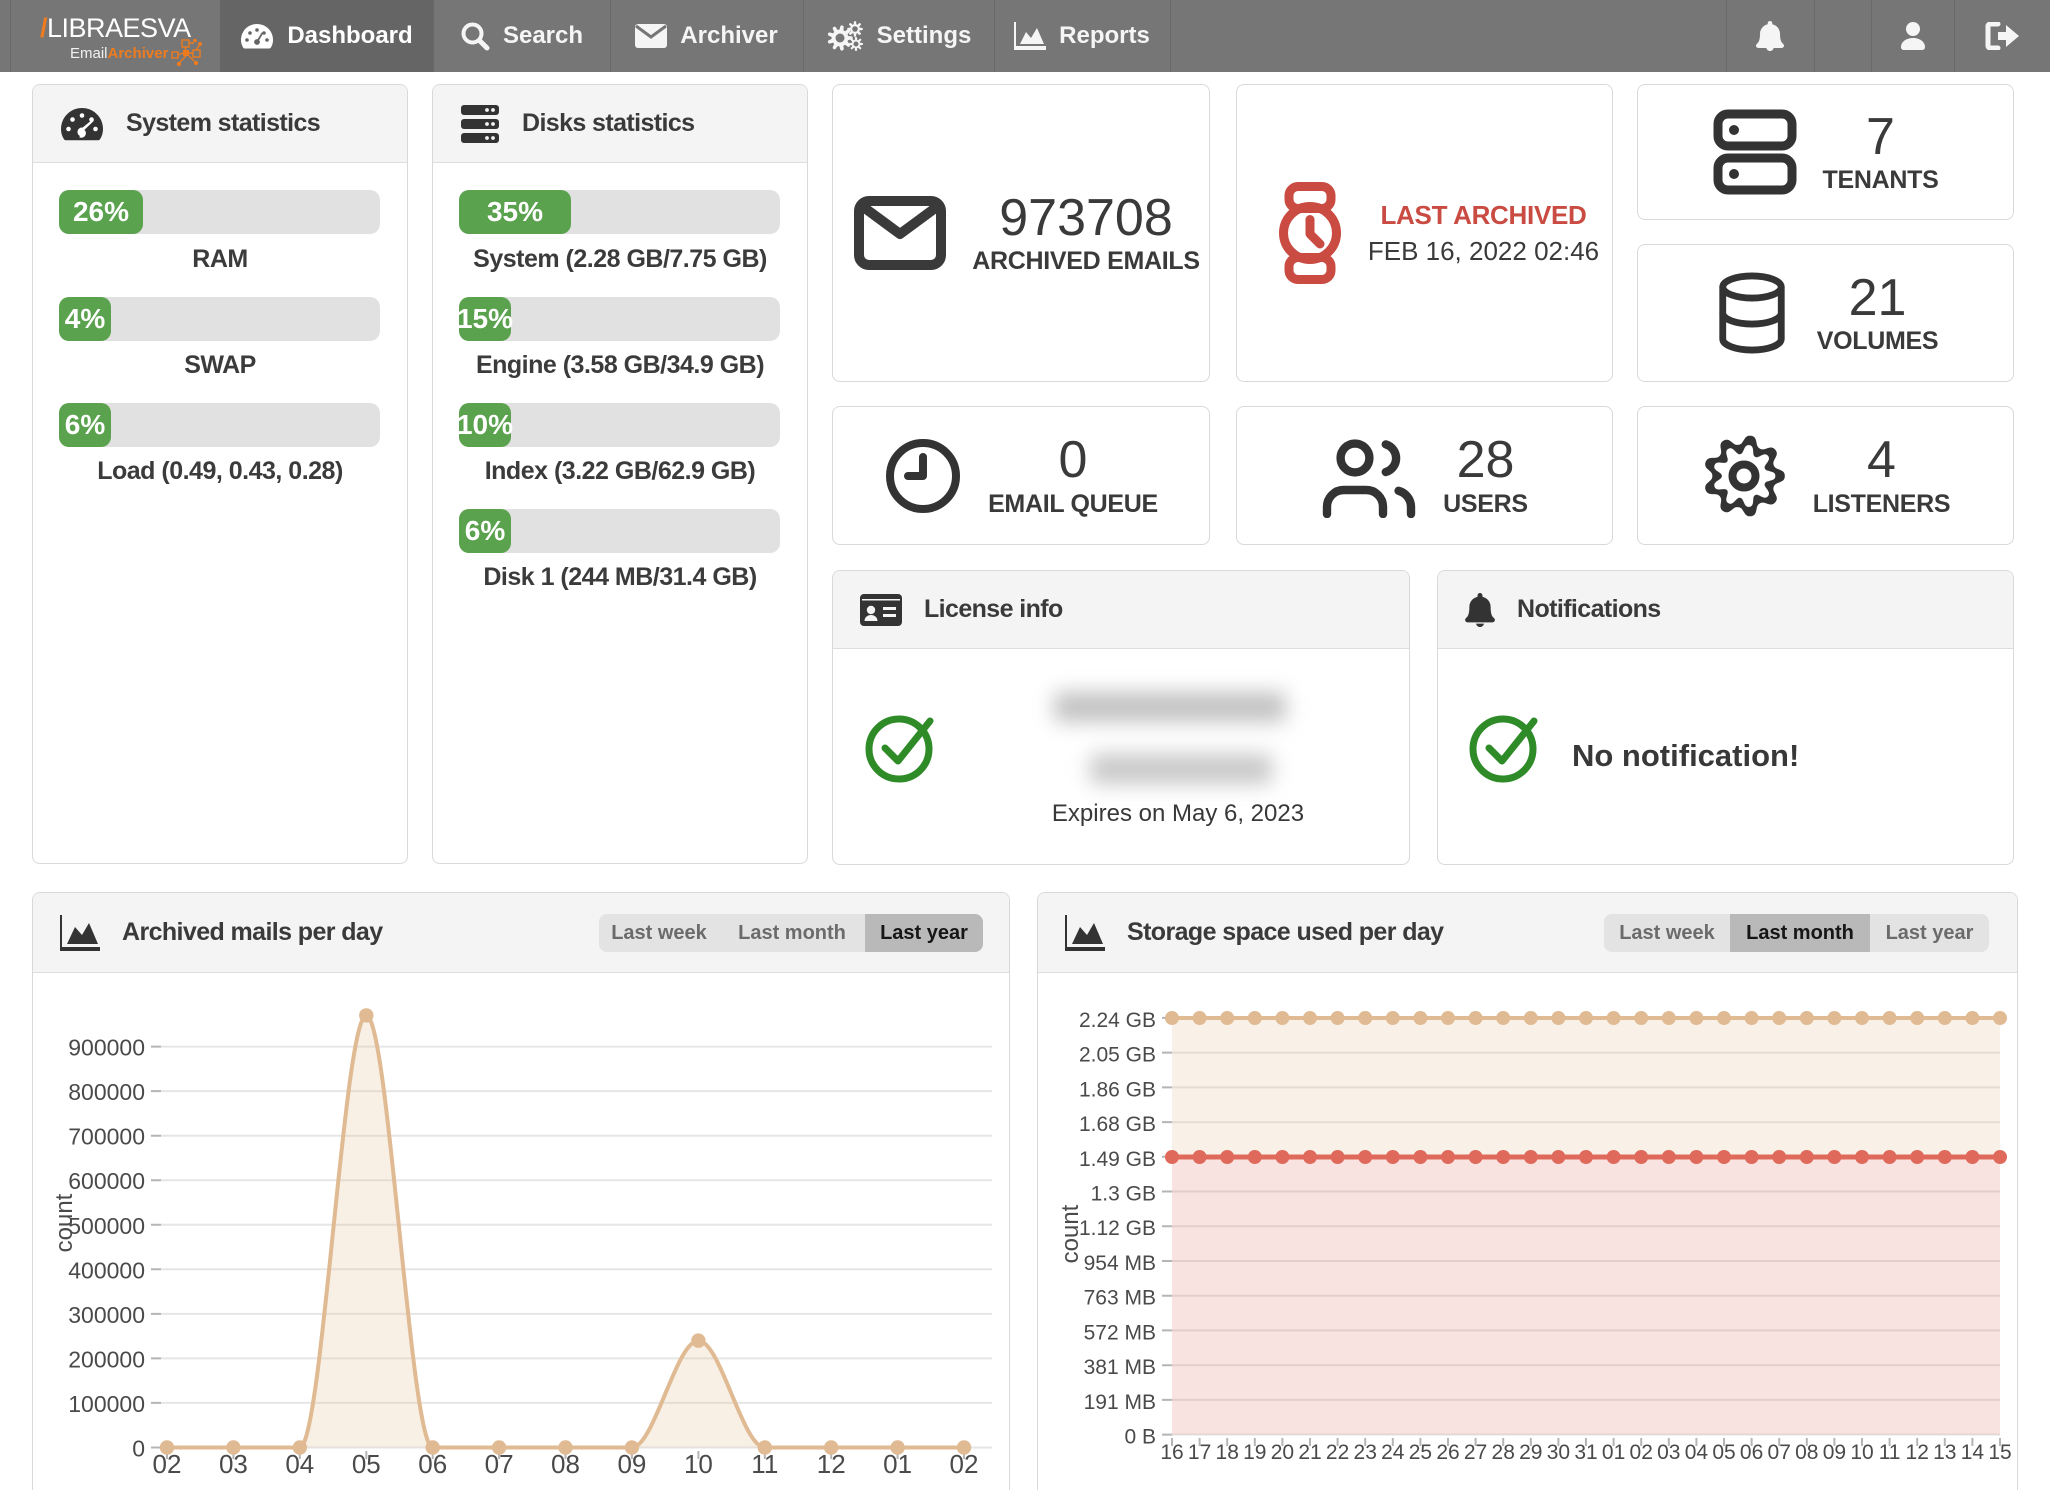 This screenshot has height=1490, width=2050. I want to click on svg-text: 381 MB, so click(1120, 1367).